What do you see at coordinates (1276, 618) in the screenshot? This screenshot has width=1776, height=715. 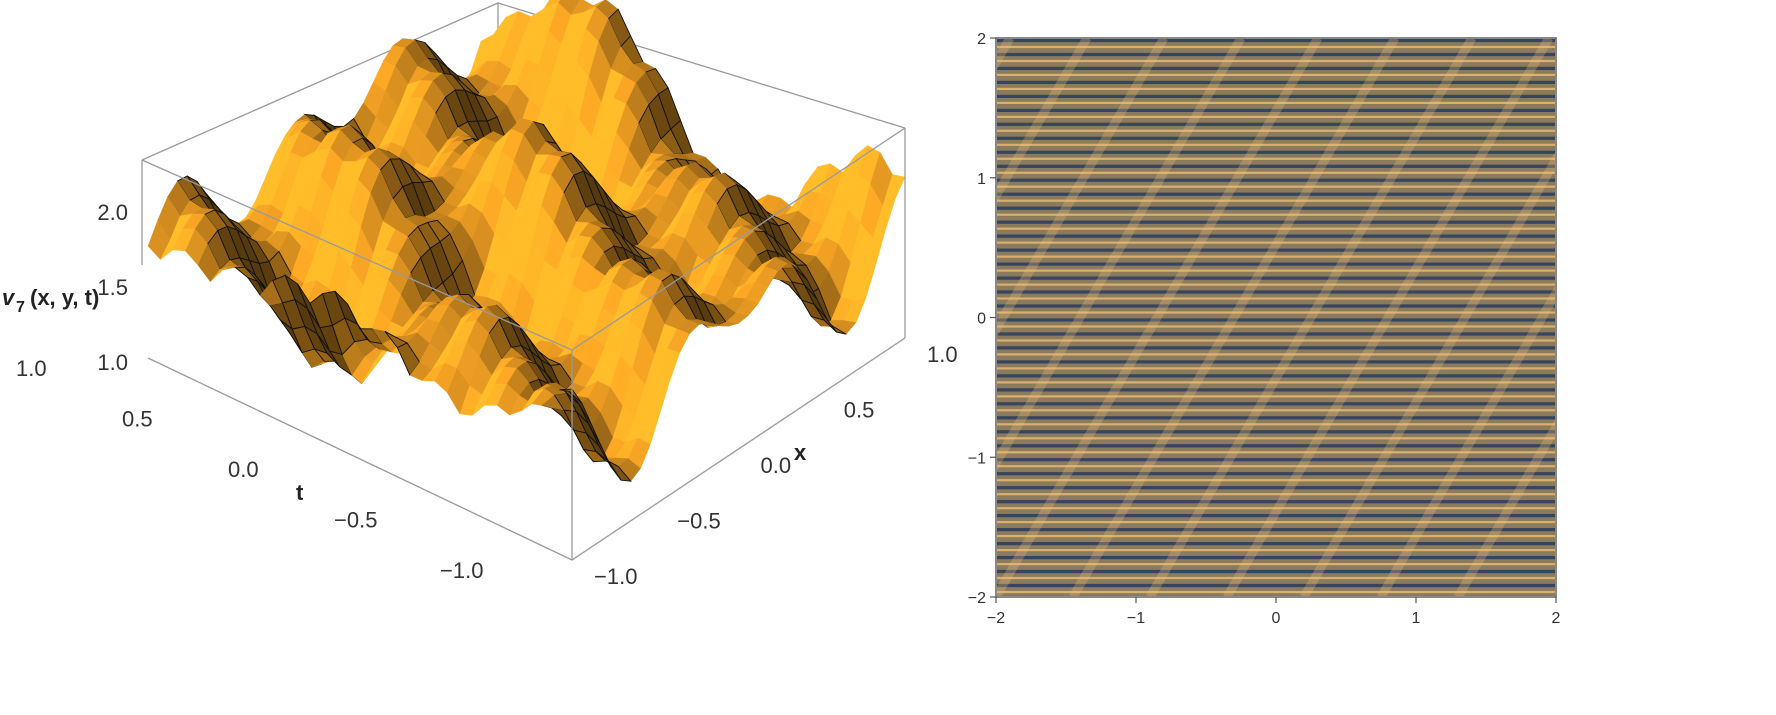 I see `contour-x-tick-label: 0` at bounding box center [1276, 618].